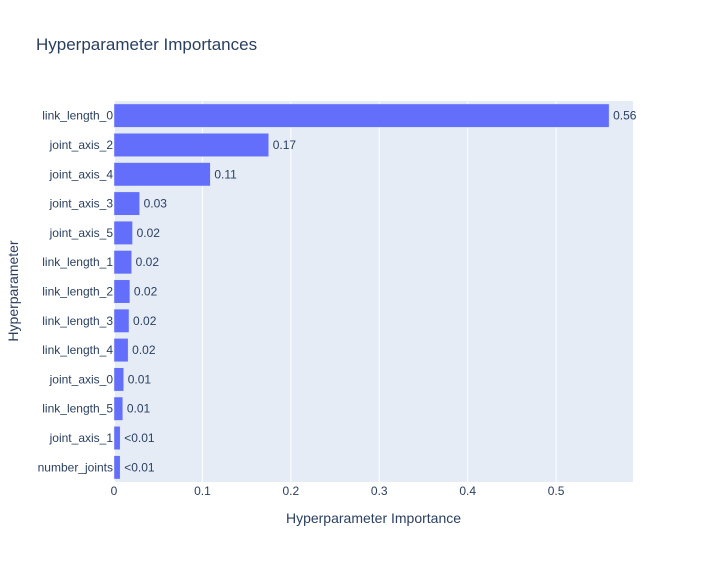  What do you see at coordinates (146, 44) in the screenshot?
I see `chart-title: Hyperparameter Importances` at bounding box center [146, 44].